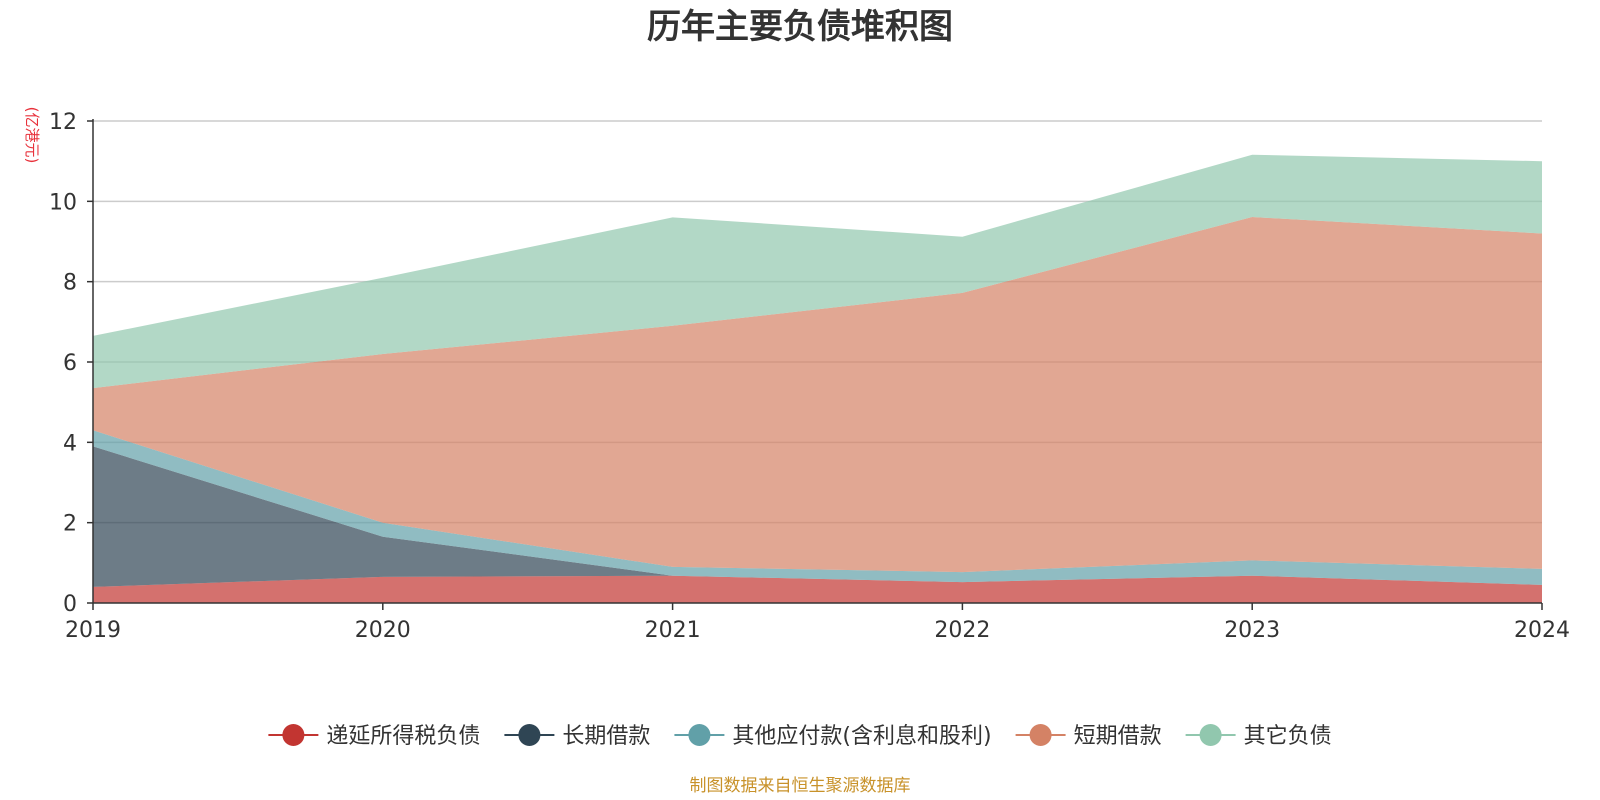 The height and width of the screenshot is (800, 1600). What do you see at coordinates (1542, 630) in the screenshot?
I see `x-tick-label-2024: 2024` at bounding box center [1542, 630].